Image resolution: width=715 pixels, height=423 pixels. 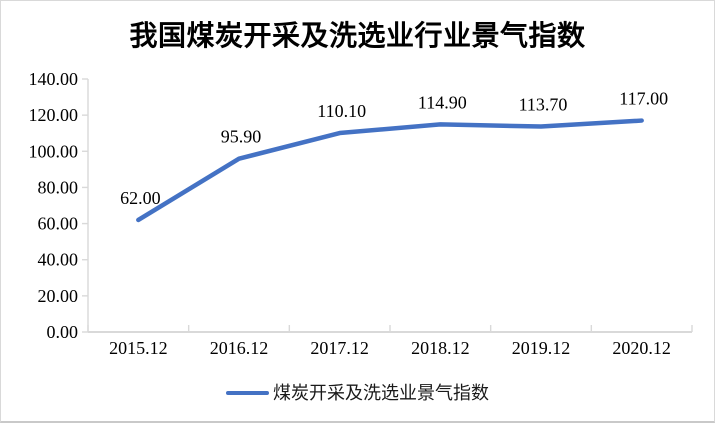 What do you see at coordinates (247, 393) in the screenshot?
I see `legend-line-swatch` at bounding box center [247, 393].